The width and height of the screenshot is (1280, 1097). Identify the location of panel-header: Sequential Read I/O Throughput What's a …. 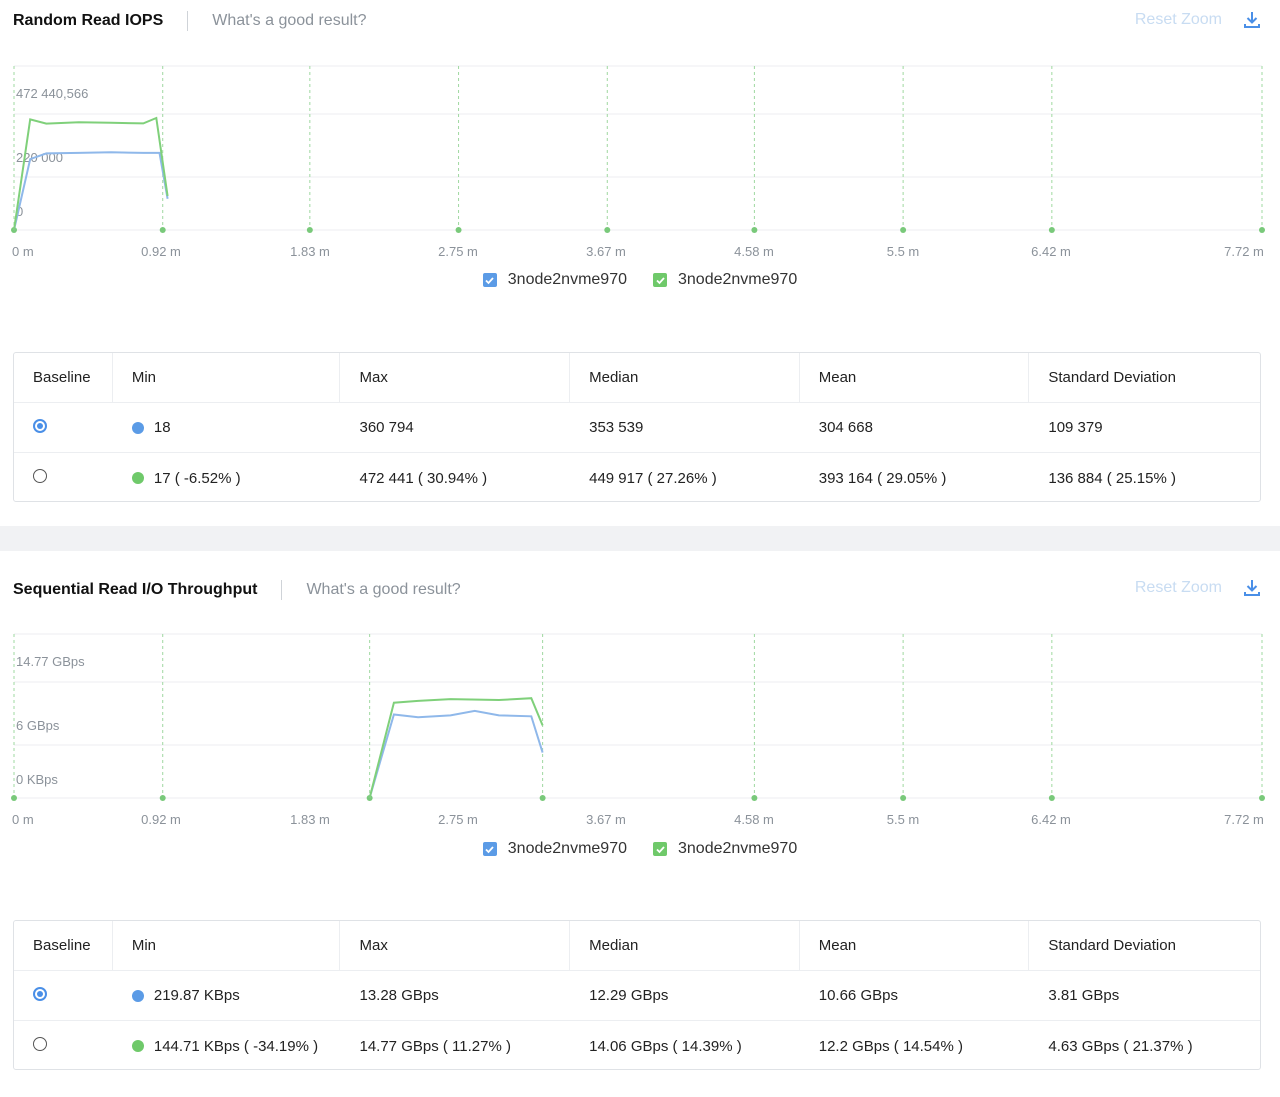
(237, 590).